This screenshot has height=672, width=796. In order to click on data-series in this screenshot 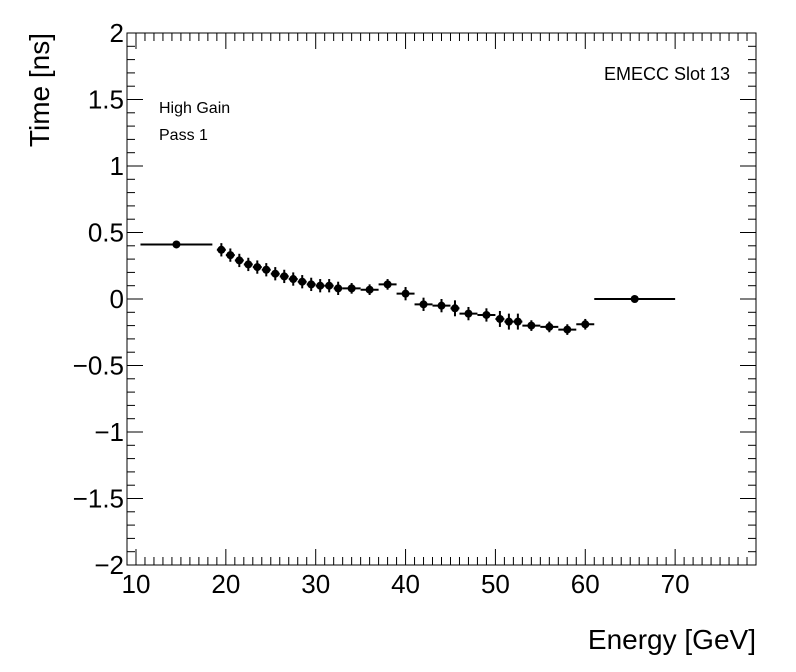, I will do `click(408, 287)`.